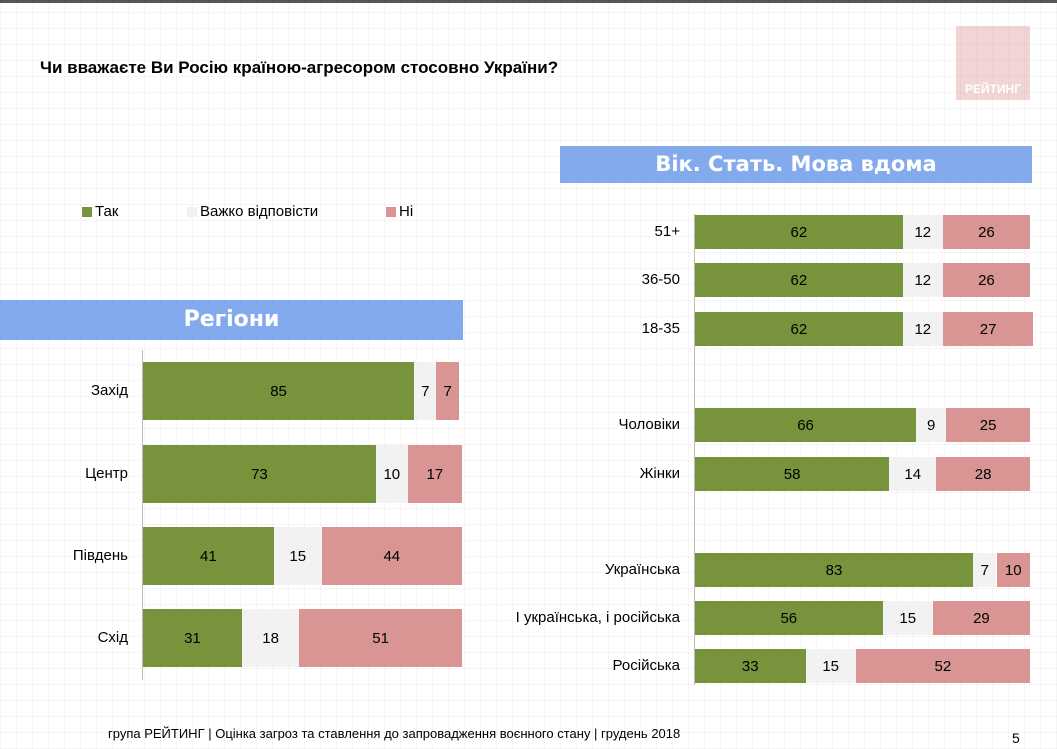 This screenshot has height=749, width=1057. Describe the element at coordinates (931, 425) in the screenshot. I see `bar-segment-hard-to-say: 9` at that location.